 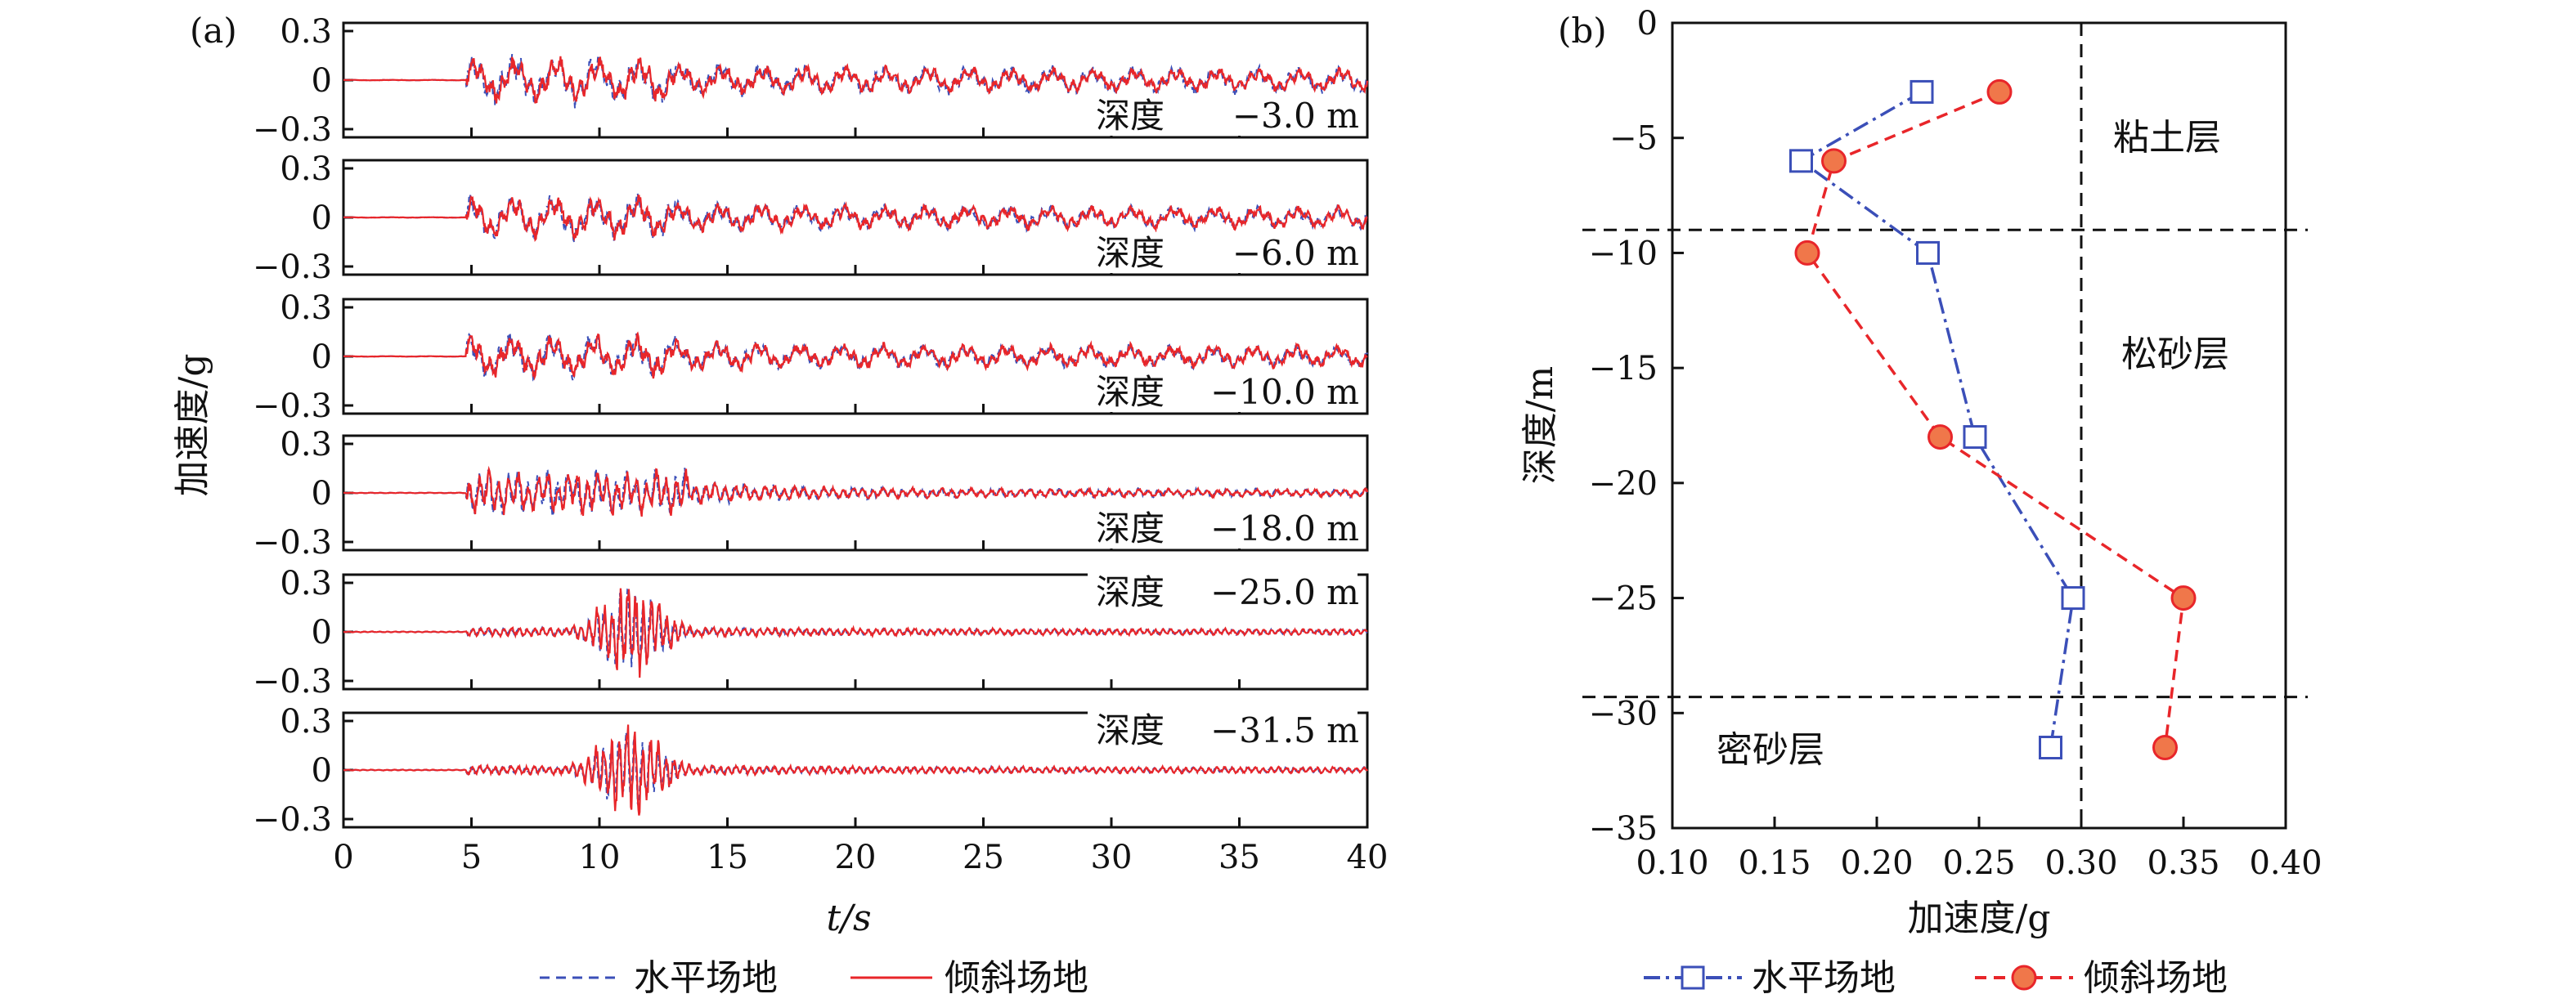 I want to click on panel-a-x-axis-title: t/s, so click(x=849, y=918).